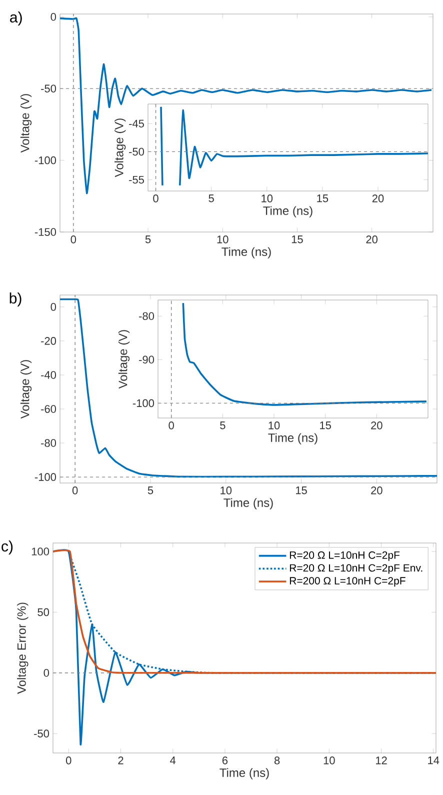  Describe the element at coordinates (136, 180) in the screenshot. I see `y-tick-label: -55` at that location.